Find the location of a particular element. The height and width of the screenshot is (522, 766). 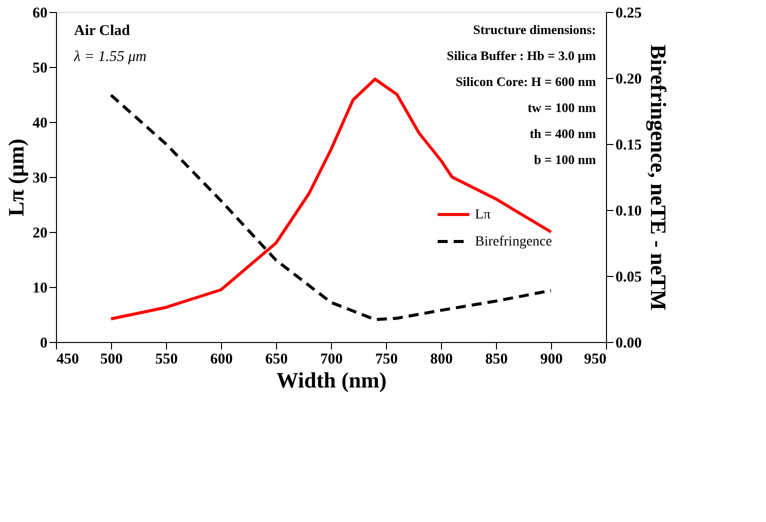

legend-label: Lπ is located at coordinates (483, 215).